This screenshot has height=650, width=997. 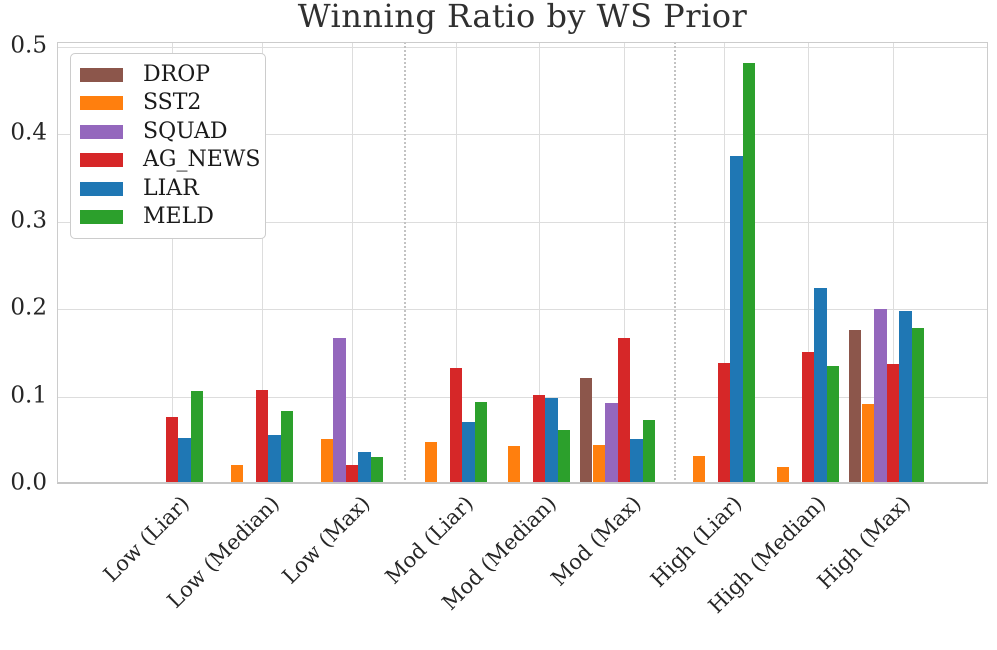 I want to click on bar-meld-mod-liar, so click(x=481, y=442).